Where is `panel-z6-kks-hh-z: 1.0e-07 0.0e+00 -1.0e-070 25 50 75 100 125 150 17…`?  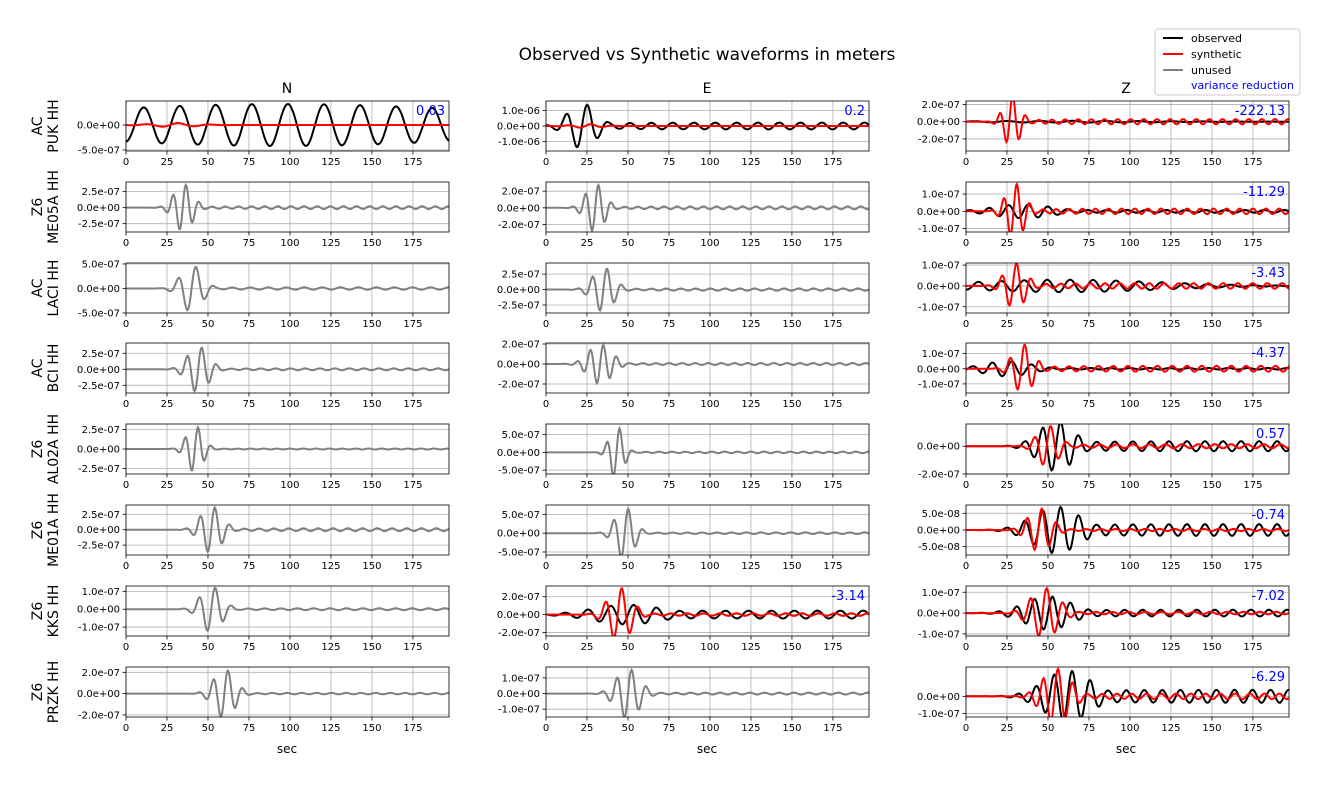
panel-z6-kks-hh-z: 1.0e-07 0.0e+00 -1.0e-070 25 50 75 100 125 150 17… is located at coordinates (1103, 619).